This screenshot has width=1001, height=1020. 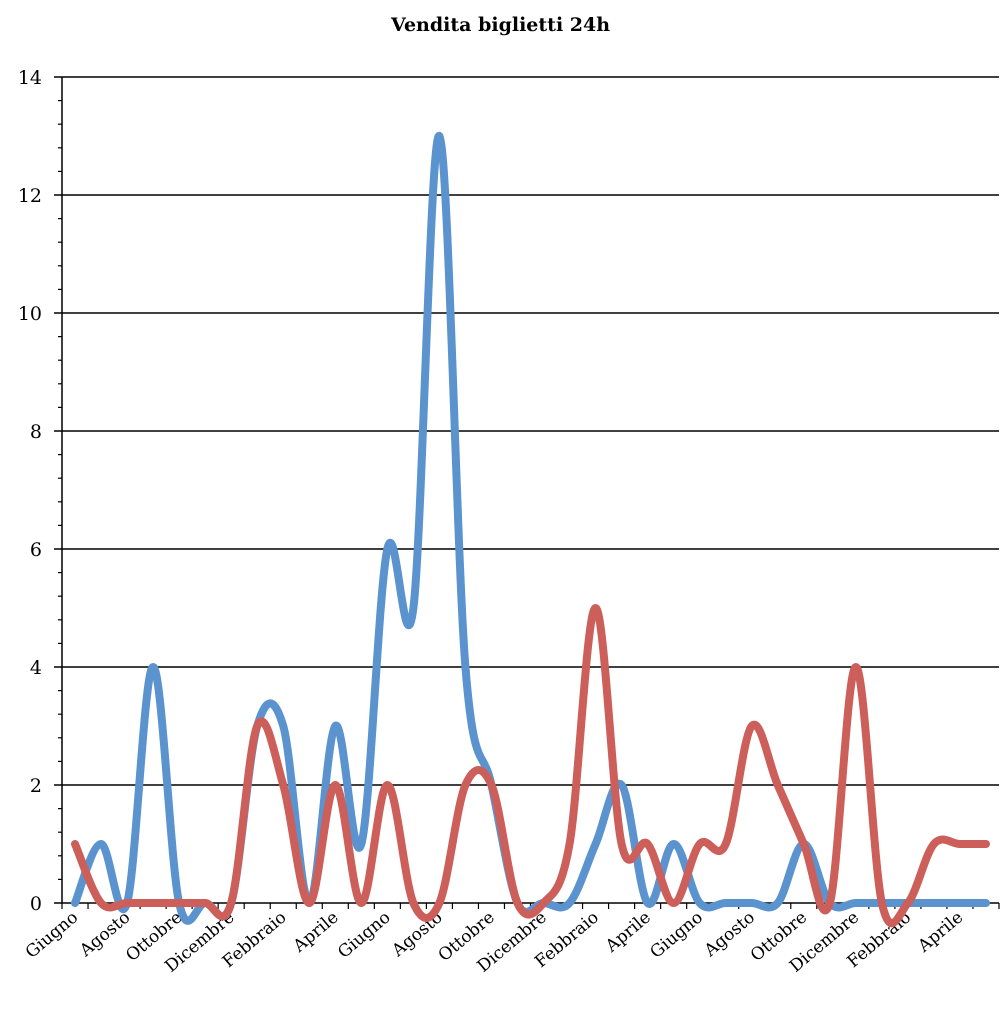 What do you see at coordinates (500, 25) in the screenshot?
I see `chart-title: Vendita biglietti 24h` at bounding box center [500, 25].